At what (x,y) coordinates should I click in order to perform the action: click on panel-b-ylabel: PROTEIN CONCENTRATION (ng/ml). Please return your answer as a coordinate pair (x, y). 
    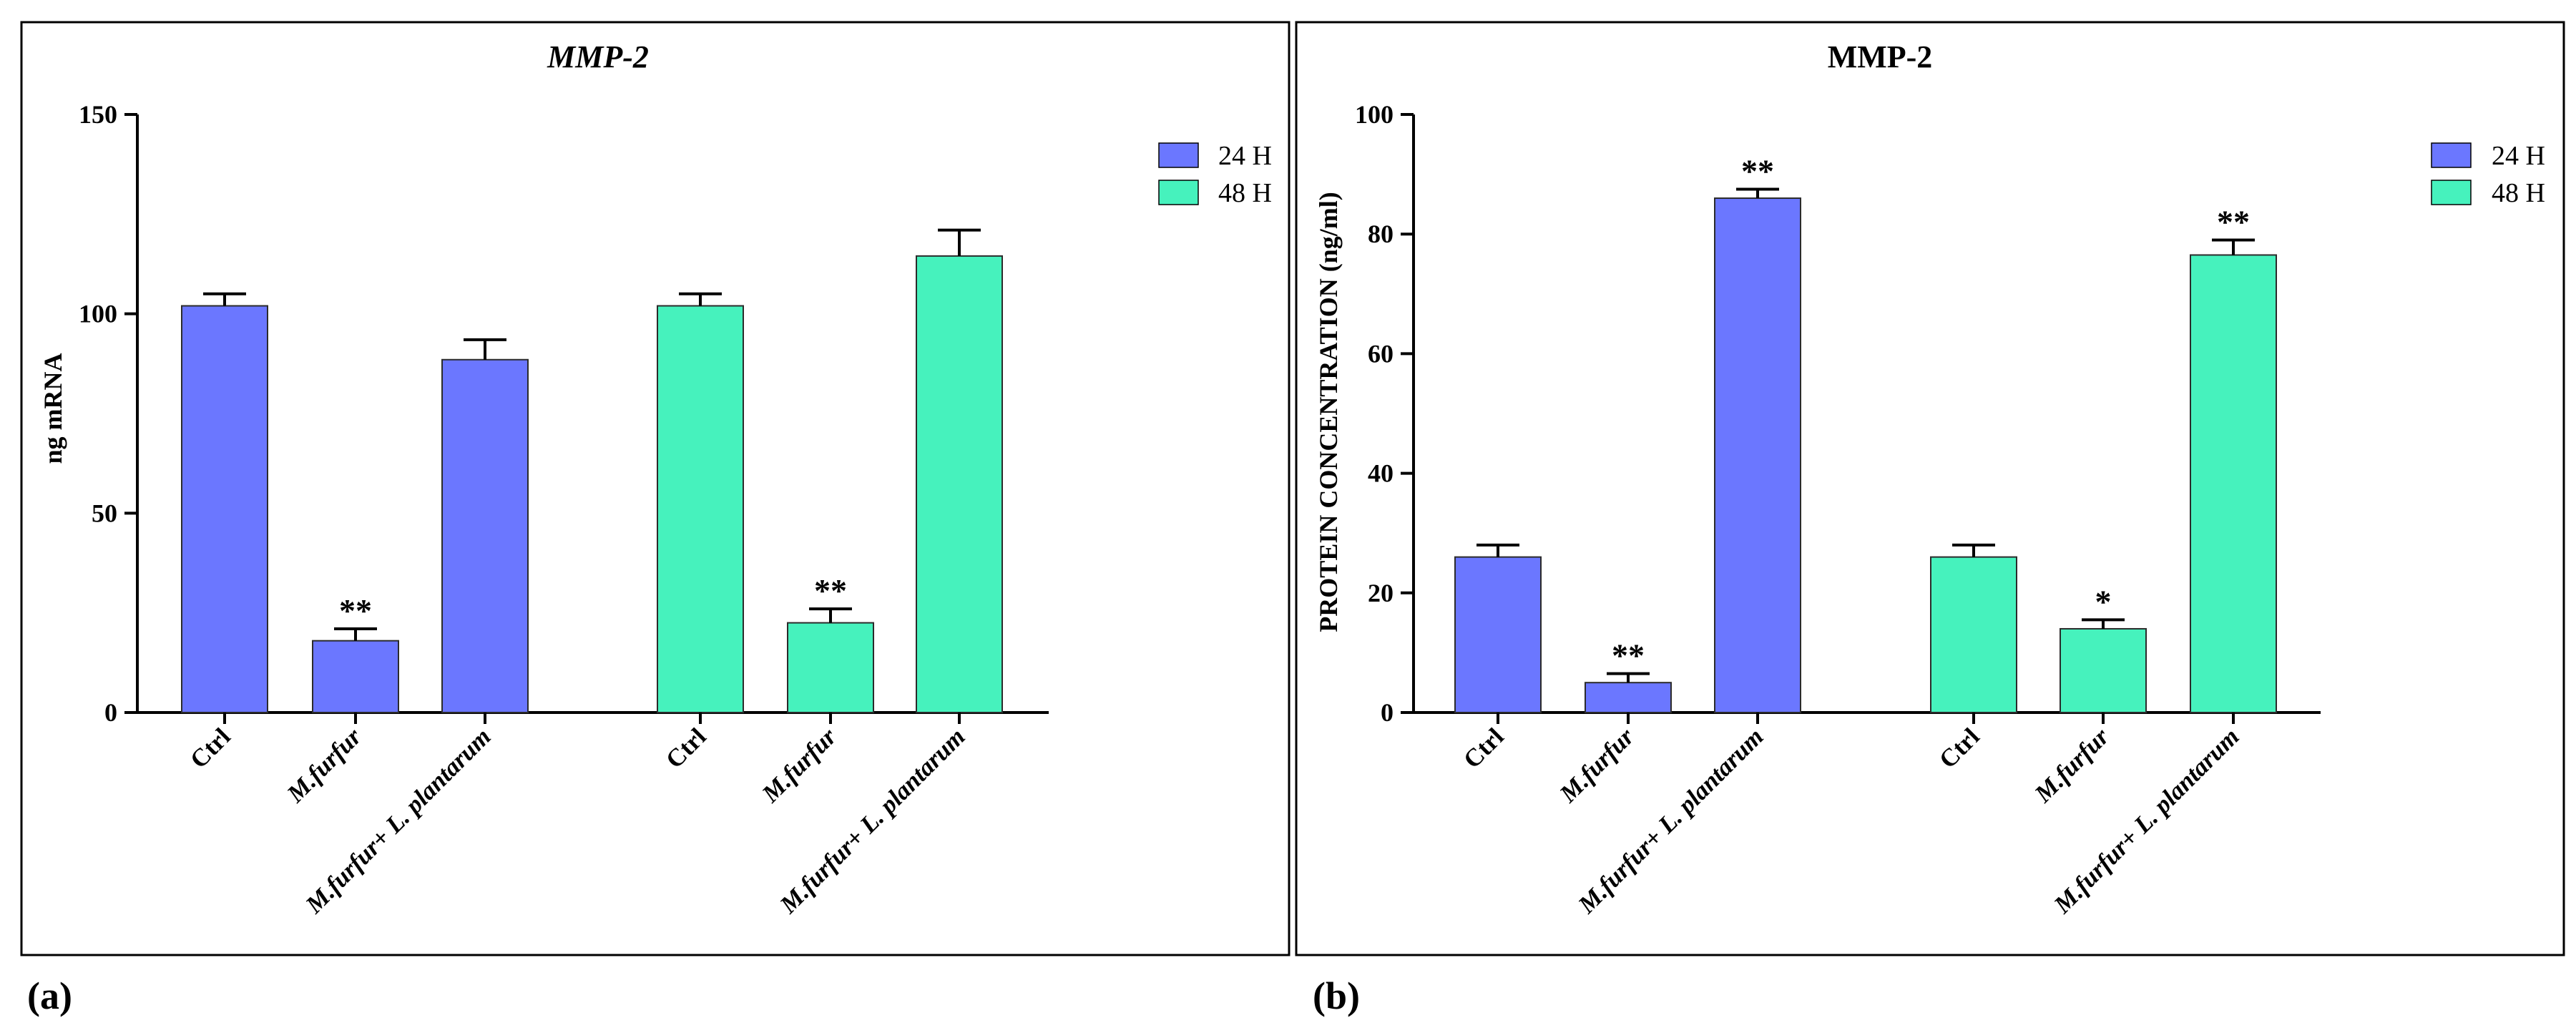
    Looking at the image, I should click on (1328, 412).